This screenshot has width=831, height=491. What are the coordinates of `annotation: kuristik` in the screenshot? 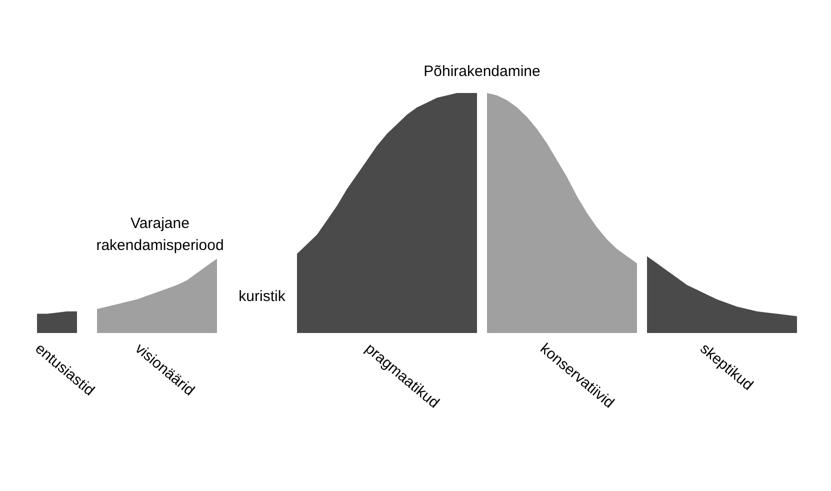 It's located at (262, 297).